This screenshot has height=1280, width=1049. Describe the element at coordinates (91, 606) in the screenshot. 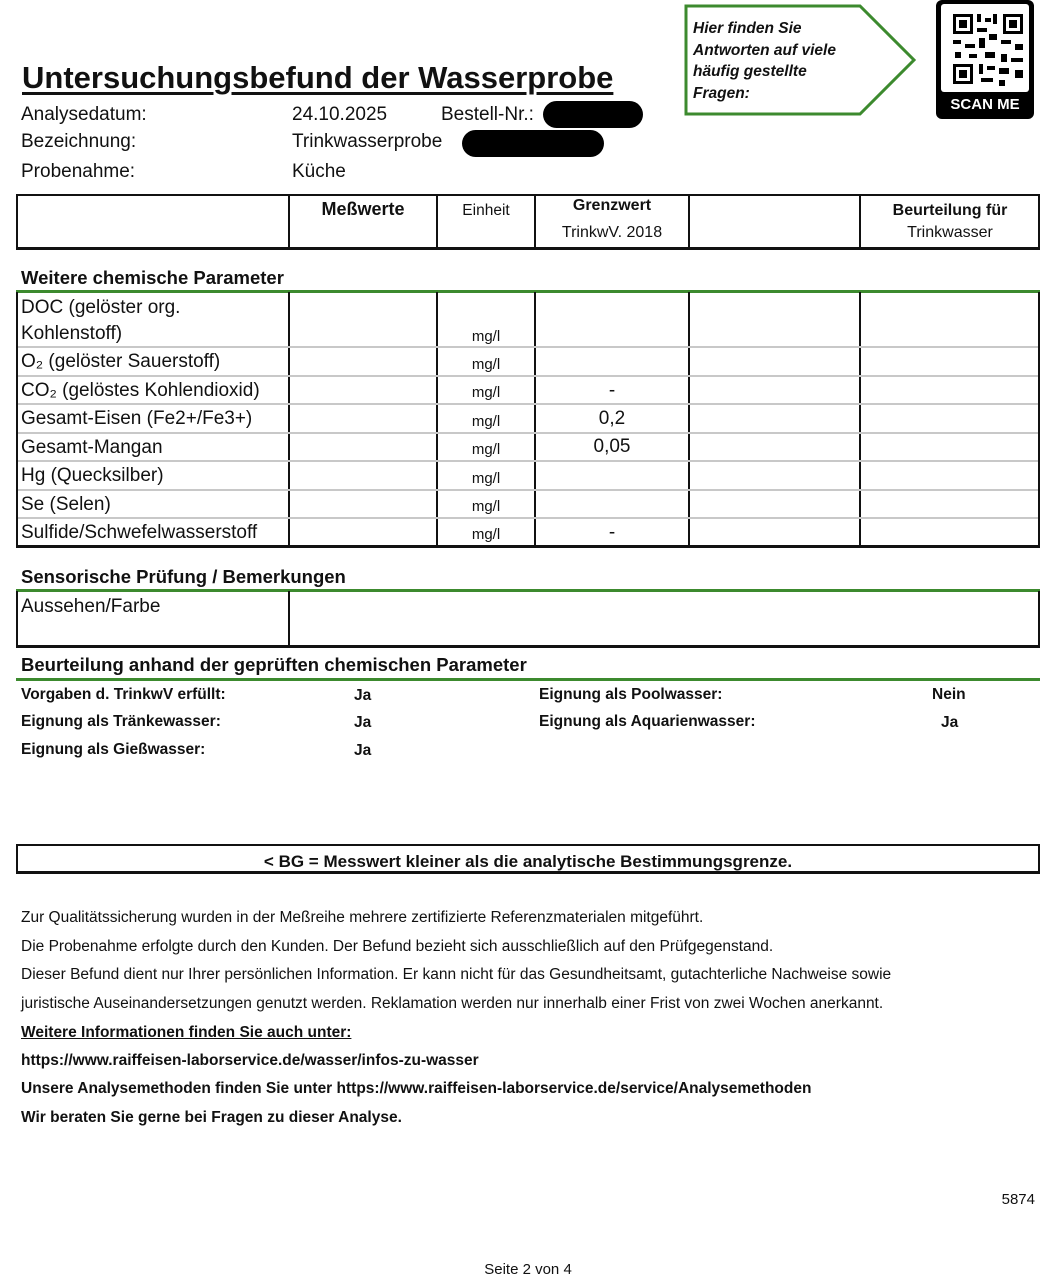

I see `appearance-label: Aussehen/Farbe` at that location.